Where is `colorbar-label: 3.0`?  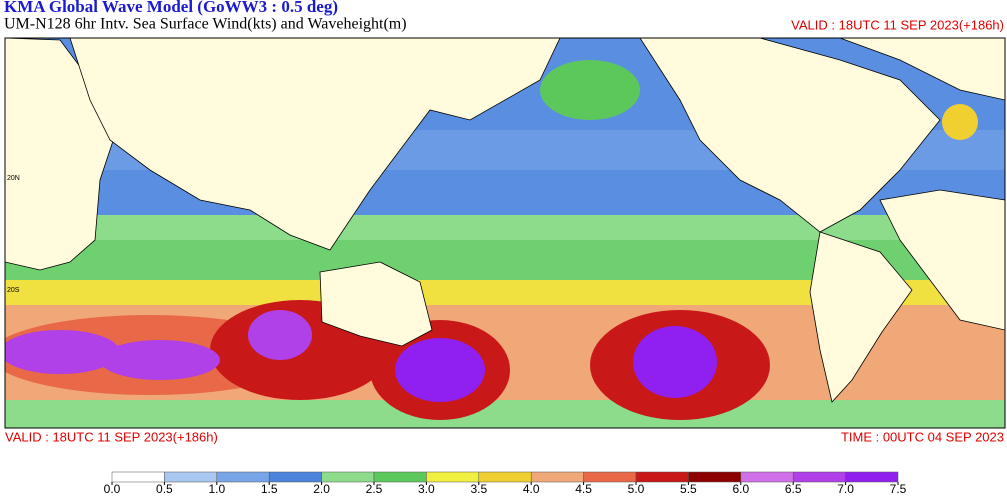
colorbar-label: 3.0 is located at coordinates (426, 489).